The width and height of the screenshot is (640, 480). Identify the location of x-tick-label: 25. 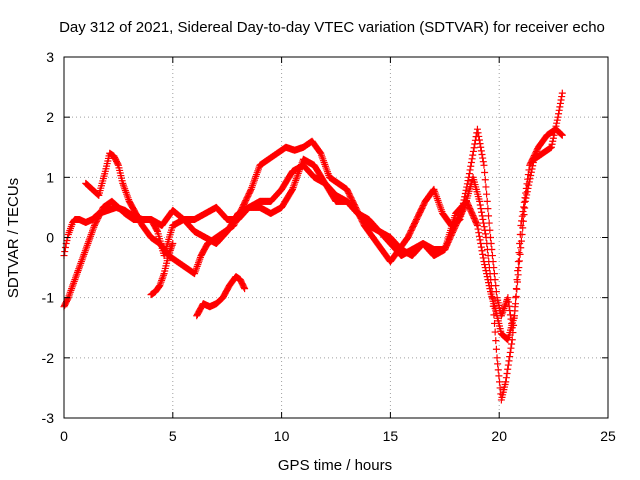
(608, 436).